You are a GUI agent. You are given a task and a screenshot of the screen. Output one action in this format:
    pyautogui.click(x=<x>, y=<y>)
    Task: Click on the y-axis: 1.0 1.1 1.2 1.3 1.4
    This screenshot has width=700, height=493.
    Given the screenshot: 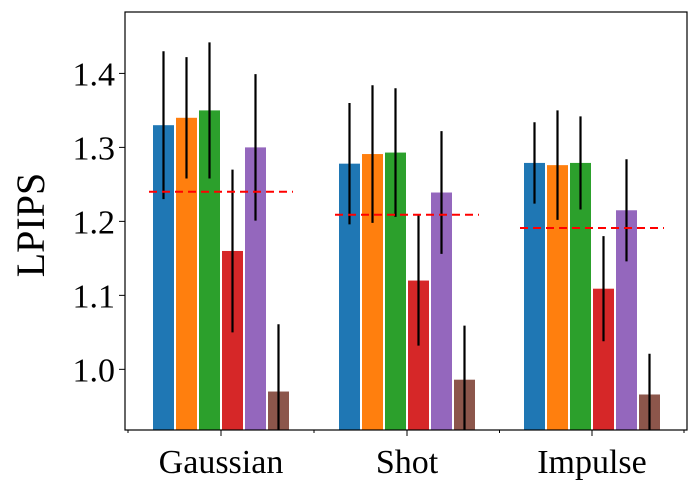 What is the action you would take?
    pyautogui.click(x=99, y=222)
    